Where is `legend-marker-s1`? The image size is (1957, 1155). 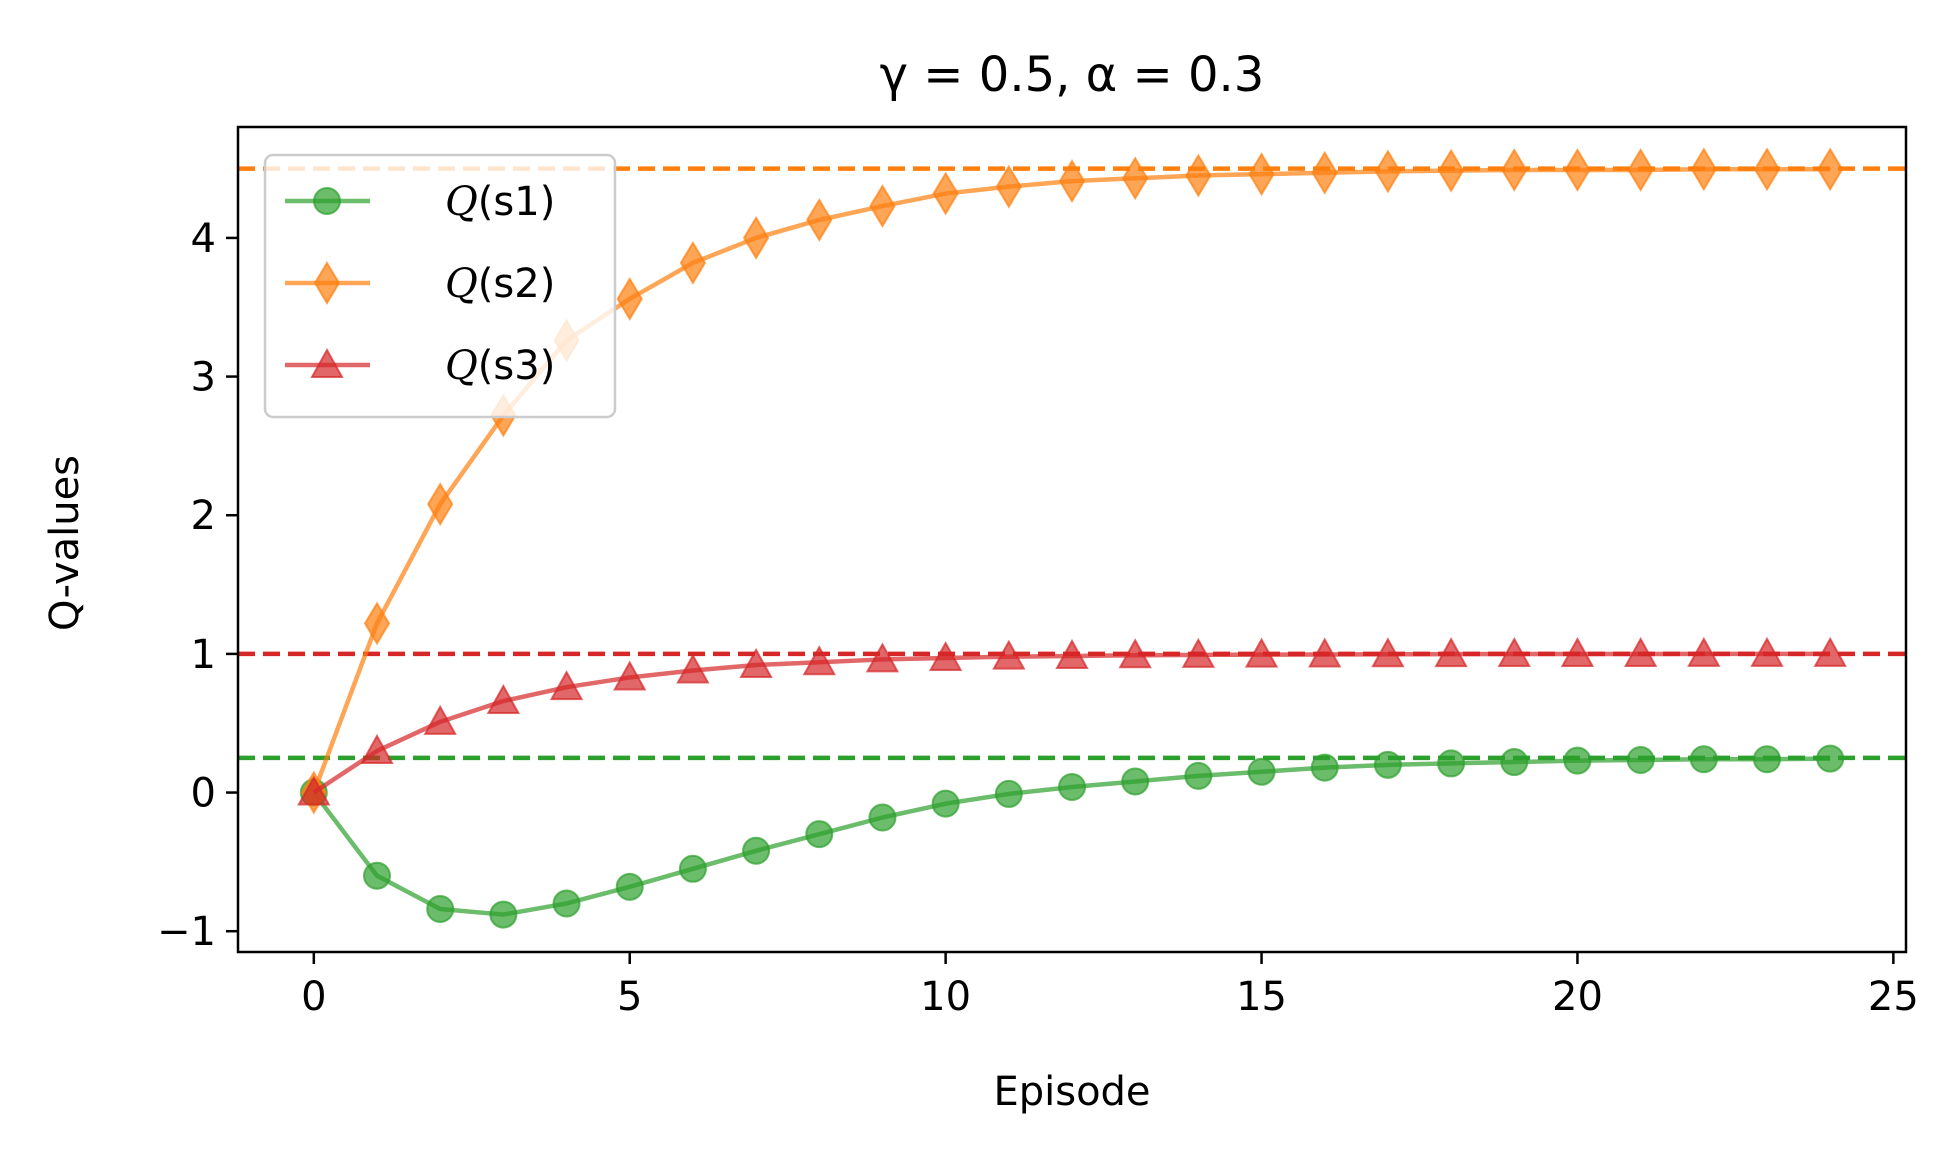
legend-marker-s1 is located at coordinates (327, 201).